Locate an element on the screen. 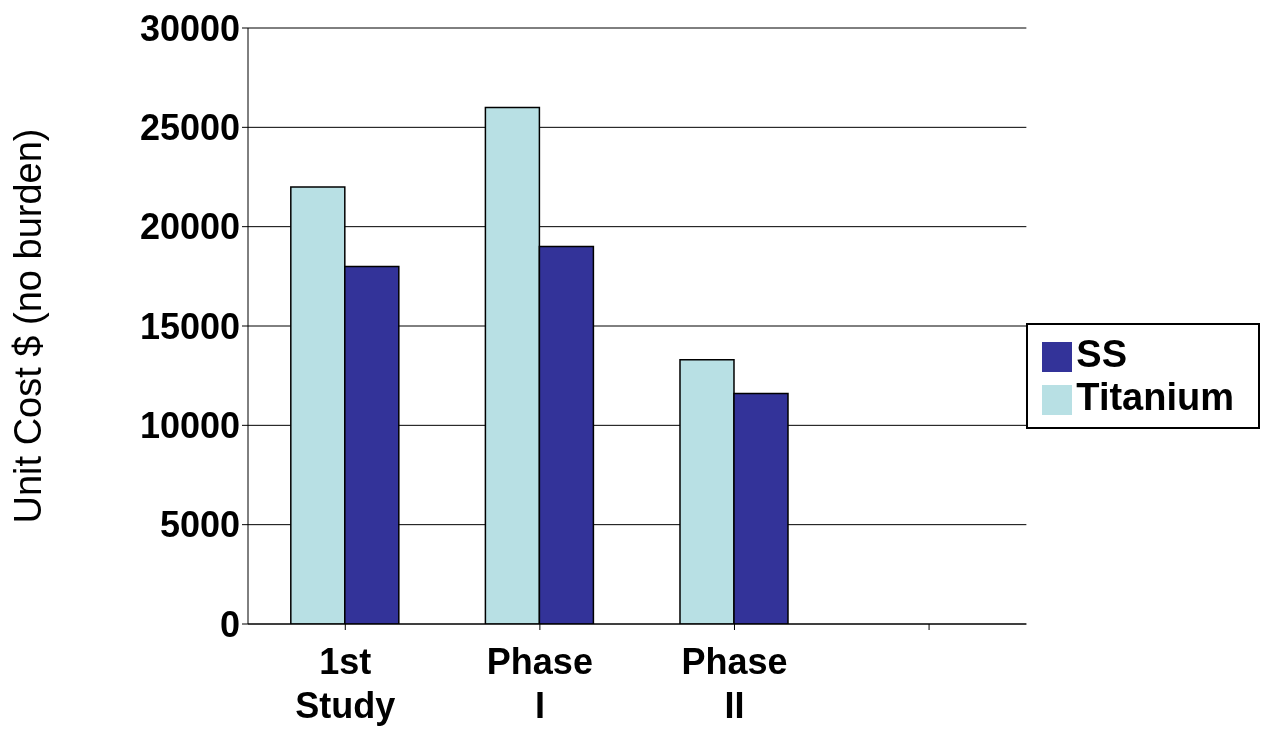  x-tick-label: Phase I is located at coordinates (539, 683).